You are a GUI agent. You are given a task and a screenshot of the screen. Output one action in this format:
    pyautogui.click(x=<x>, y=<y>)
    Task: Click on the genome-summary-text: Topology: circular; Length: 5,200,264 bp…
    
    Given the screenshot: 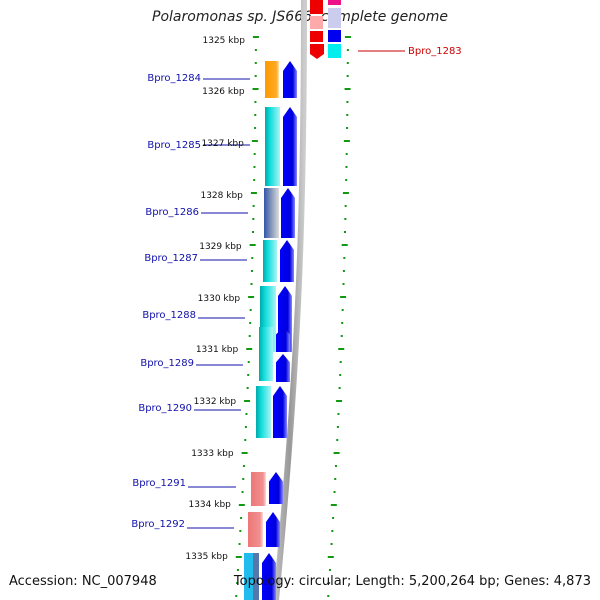 What is the action you would take?
    pyautogui.click(x=412, y=581)
    